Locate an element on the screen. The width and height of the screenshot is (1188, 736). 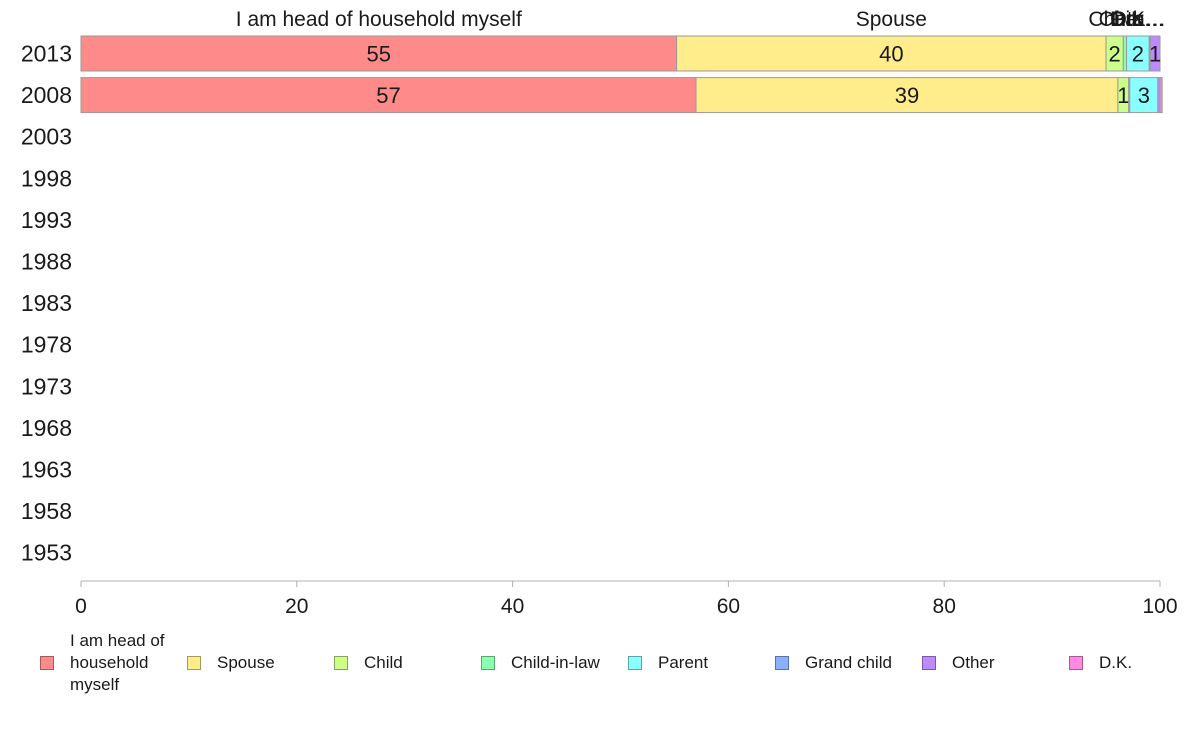
year-label: 1983 is located at coordinates (46, 303).